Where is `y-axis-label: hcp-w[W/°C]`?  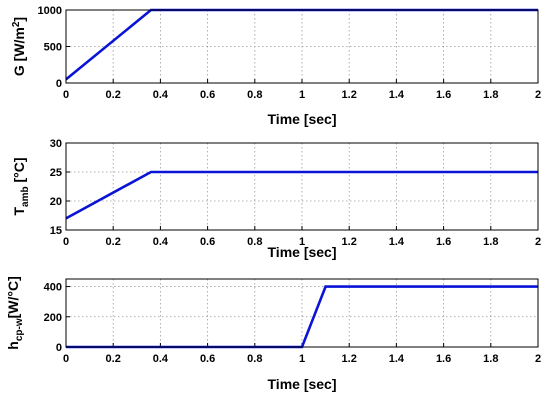 y-axis-label: hcp-w[W/°C] is located at coordinates (15, 312).